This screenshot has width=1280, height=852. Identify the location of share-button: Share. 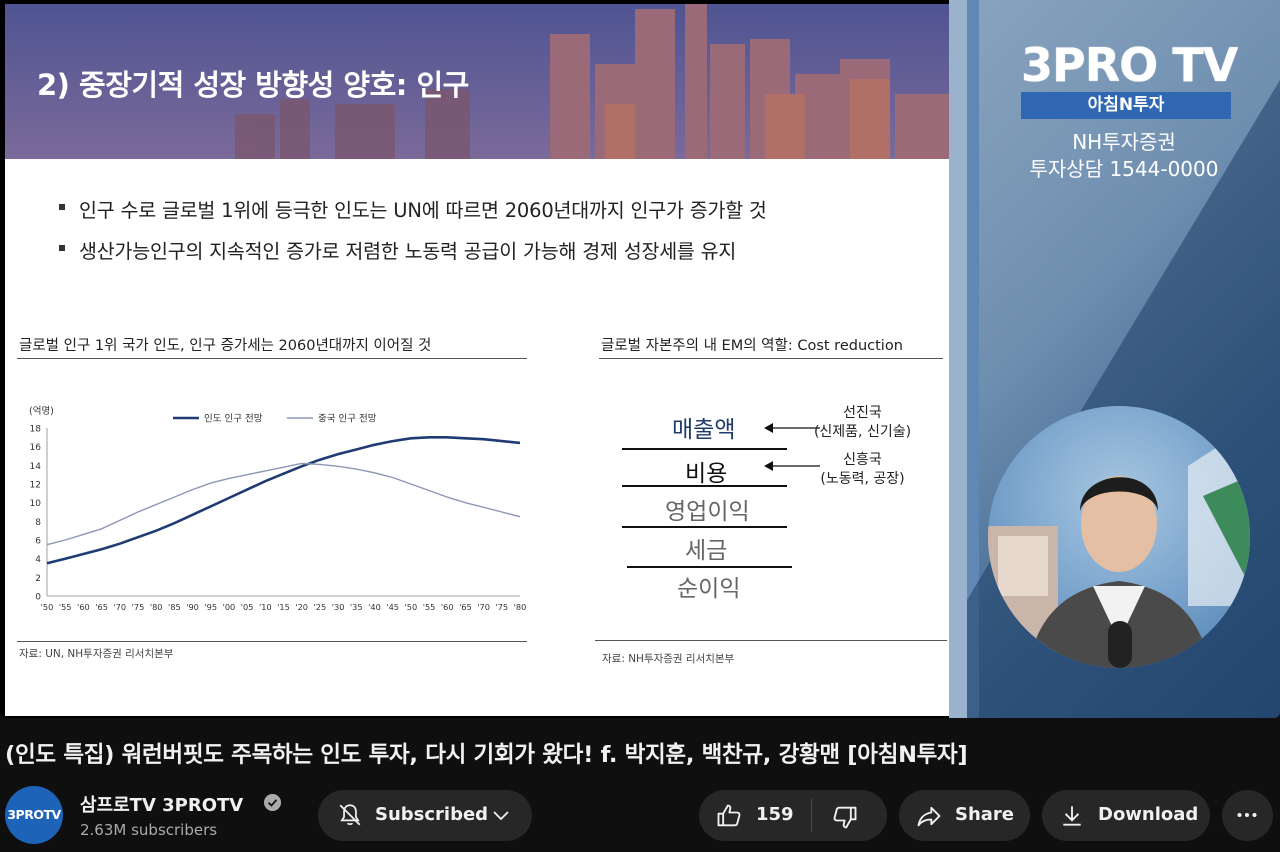
(964, 815).